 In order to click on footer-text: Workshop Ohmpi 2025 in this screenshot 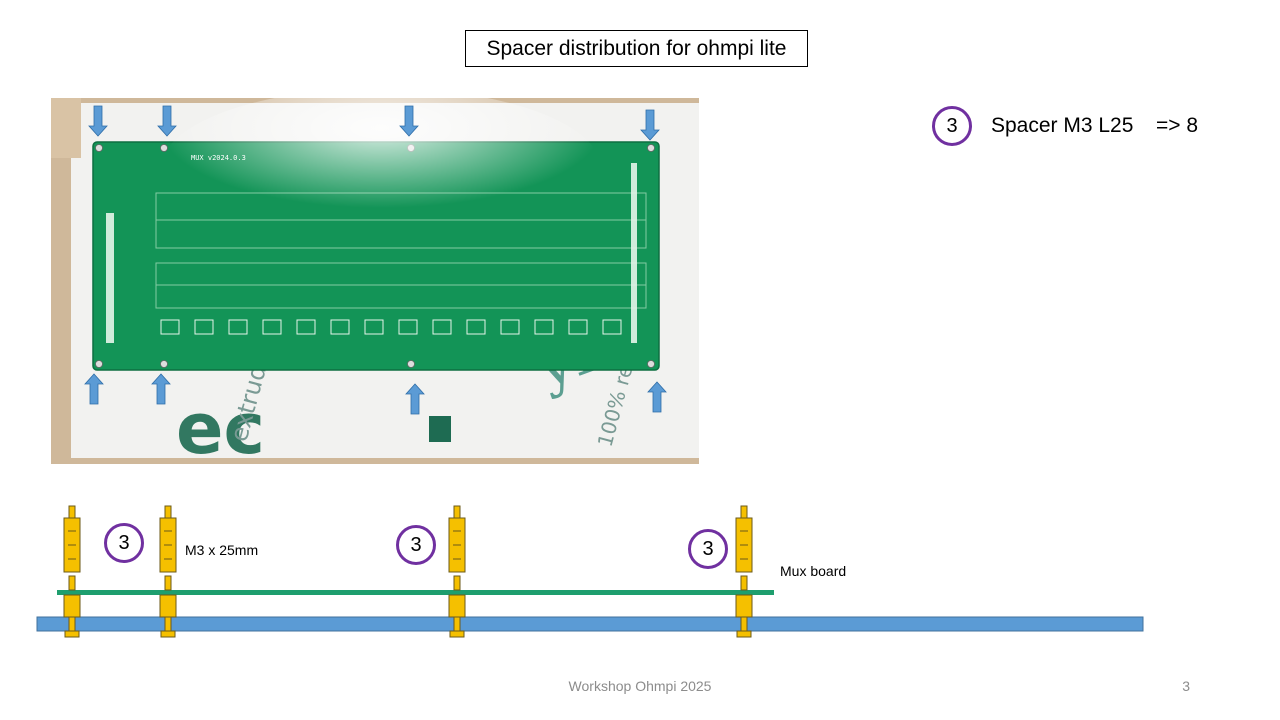, I will do `click(640, 686)`.